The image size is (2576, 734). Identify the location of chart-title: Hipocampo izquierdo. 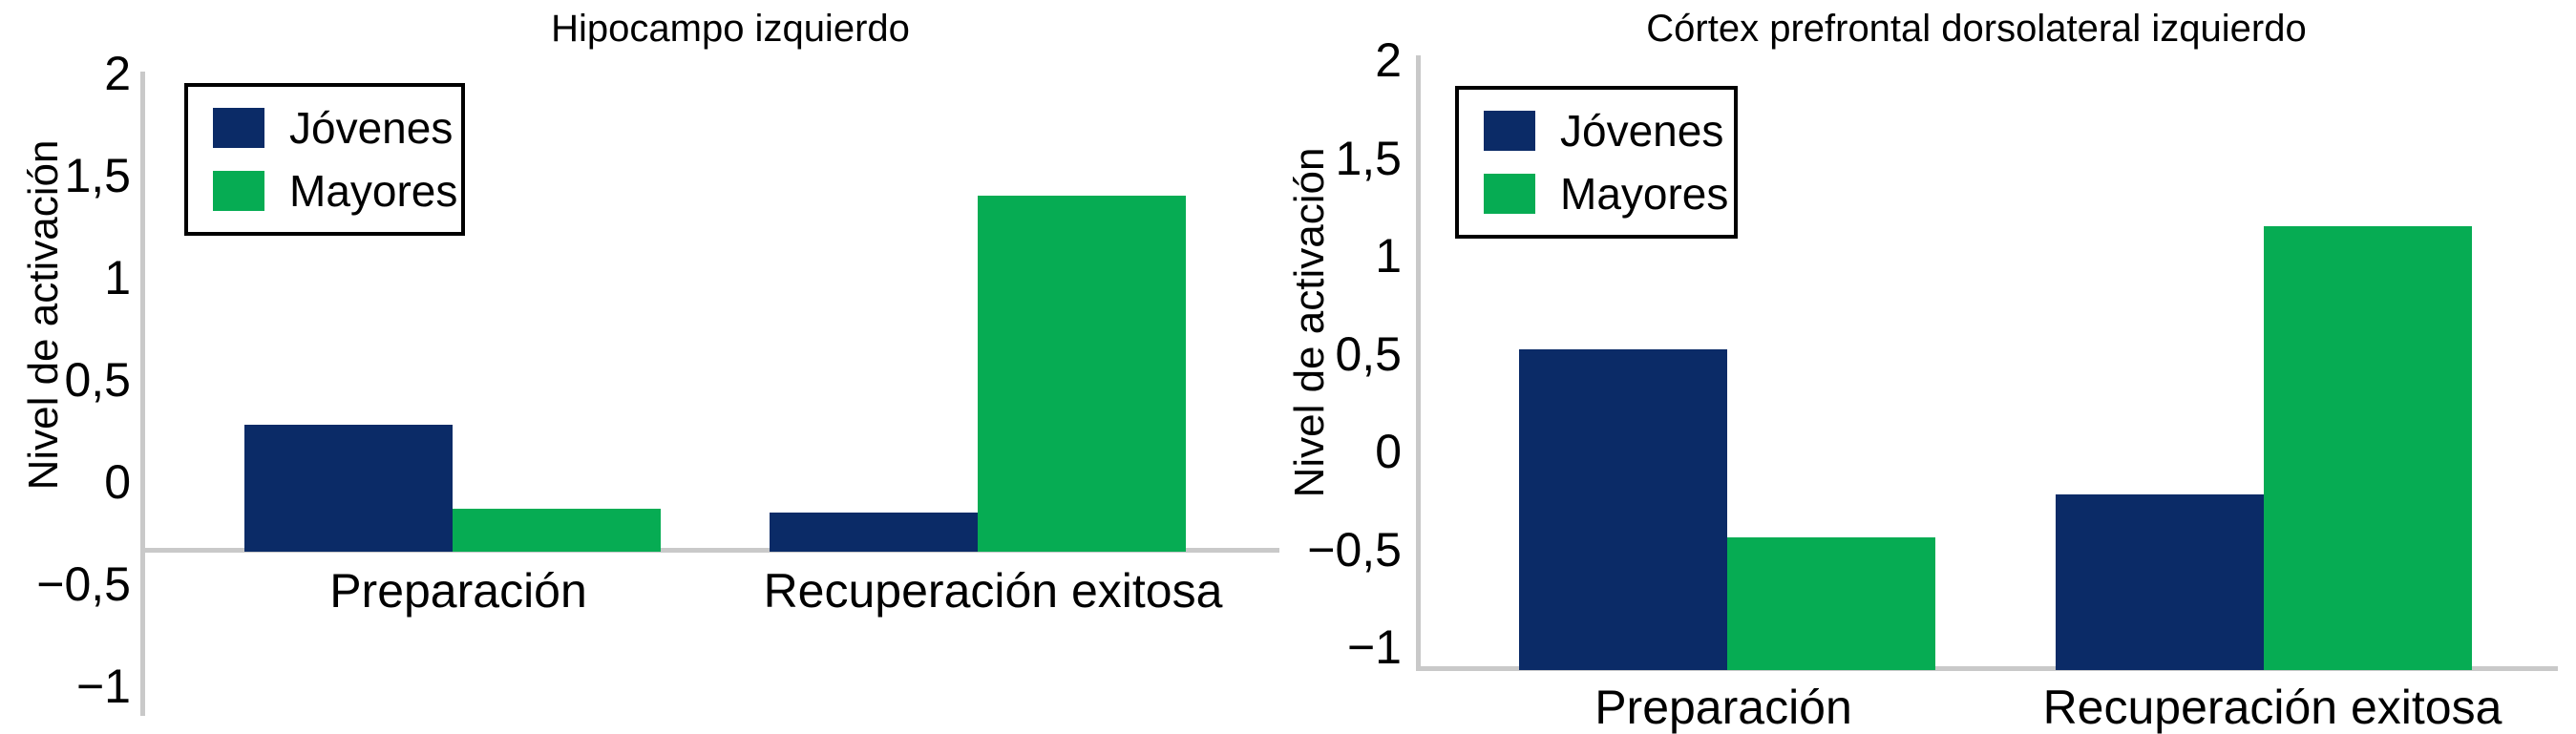
(730, 29).